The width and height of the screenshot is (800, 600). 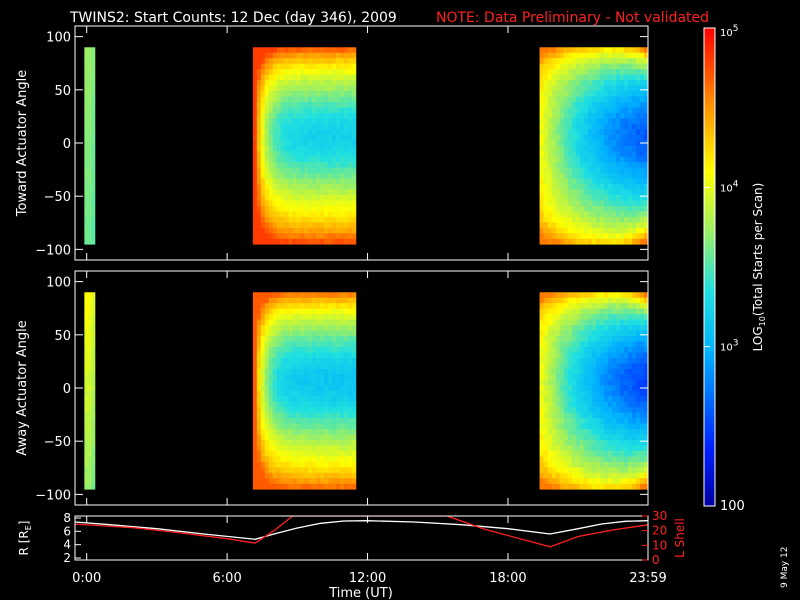 What do you see at coordinates (67, 531) in the screenshot?
I see `left-tick-label: 6` at bounding box center [67, 531].